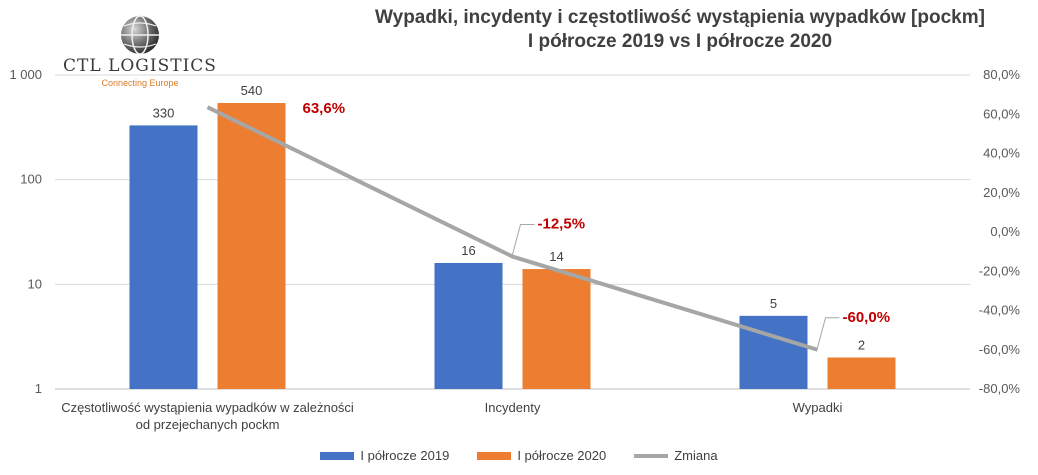 The width and height of the screenshot is (1038, 475). What do you see at coordinates (867, 317) in the screenshot?
I see `change-value-label: -60,0%` at bounding box center [867, 317].